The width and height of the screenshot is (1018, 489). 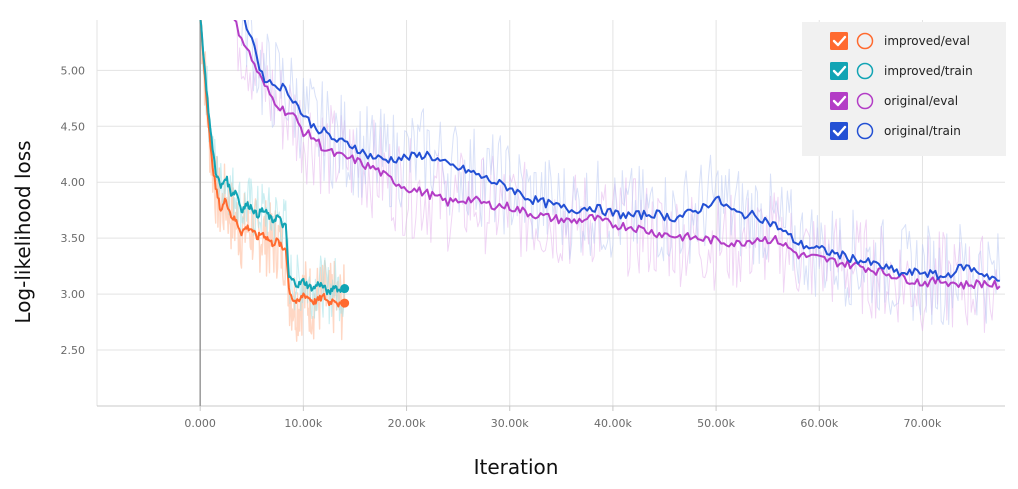 What do you see at coordinates (73, 238) in the screenshot?
I see `y-tick-label: 3.50` at bounding box center [73, 238].